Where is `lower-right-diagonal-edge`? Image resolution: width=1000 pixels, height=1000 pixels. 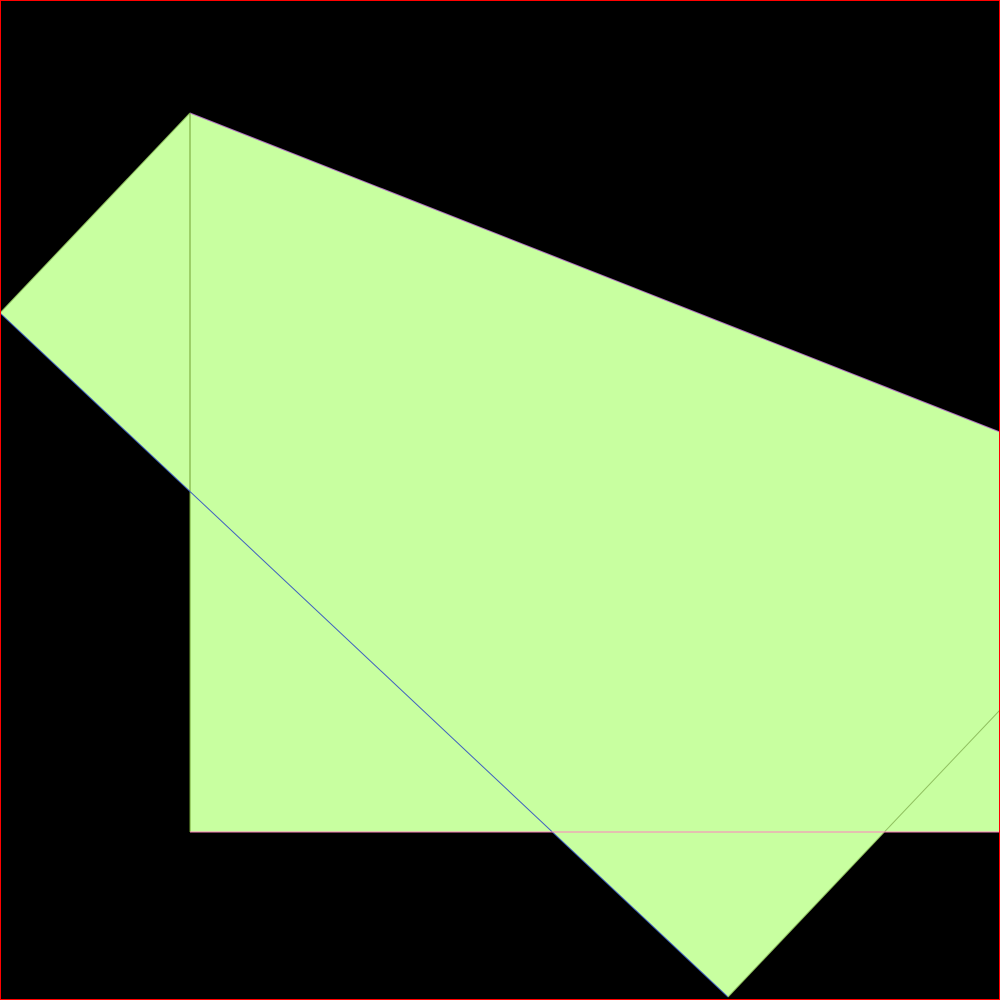 lower-right-diagonal-edge is located at coordinates (863, 853).